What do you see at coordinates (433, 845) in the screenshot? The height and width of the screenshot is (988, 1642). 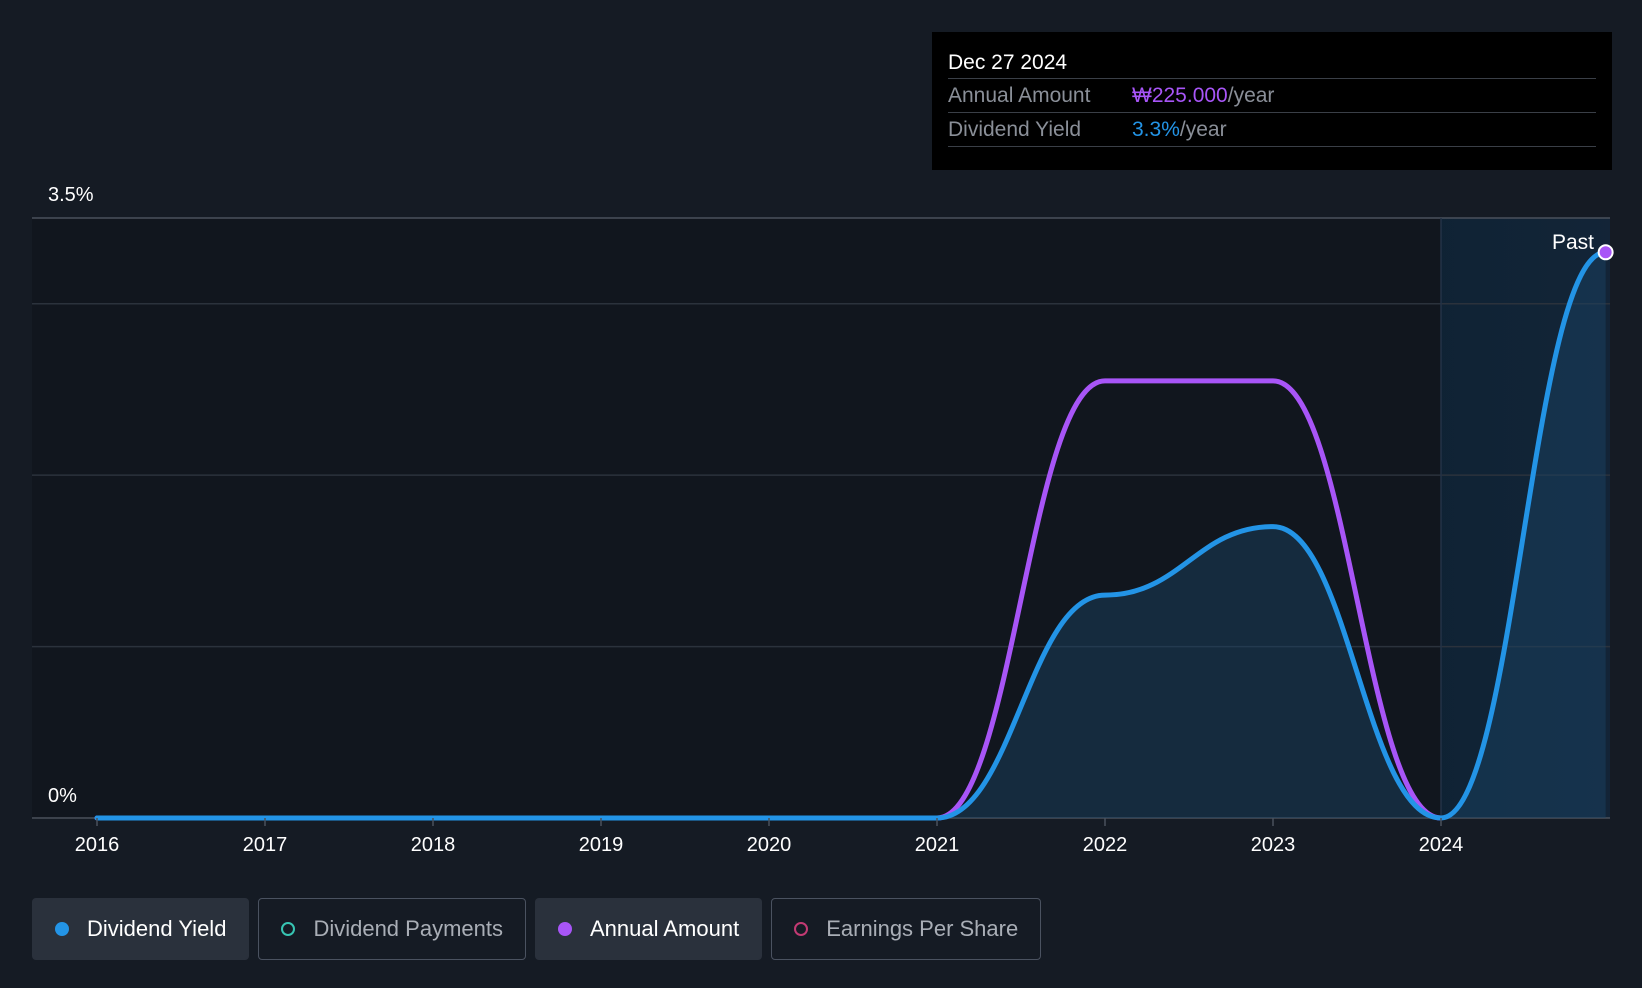 I see `x-tick-label: 2018` at bounding box center [433, 845].